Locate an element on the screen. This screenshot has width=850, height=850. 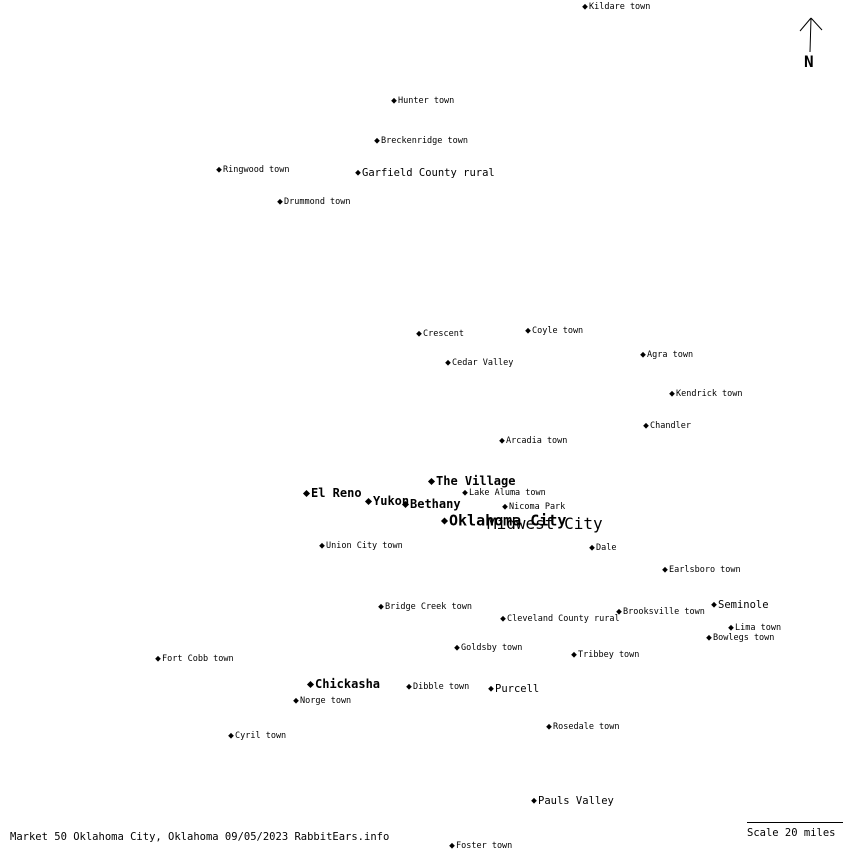
town-chandler: Chandler is located at coordinates (667, 425).